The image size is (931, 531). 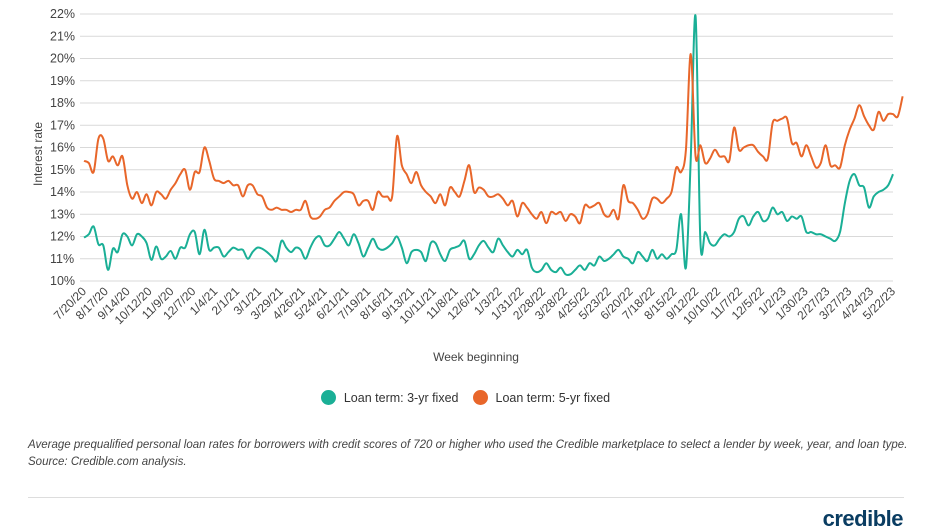 I want to click on y-tick-label: 19%, so click(x=62, y=81).